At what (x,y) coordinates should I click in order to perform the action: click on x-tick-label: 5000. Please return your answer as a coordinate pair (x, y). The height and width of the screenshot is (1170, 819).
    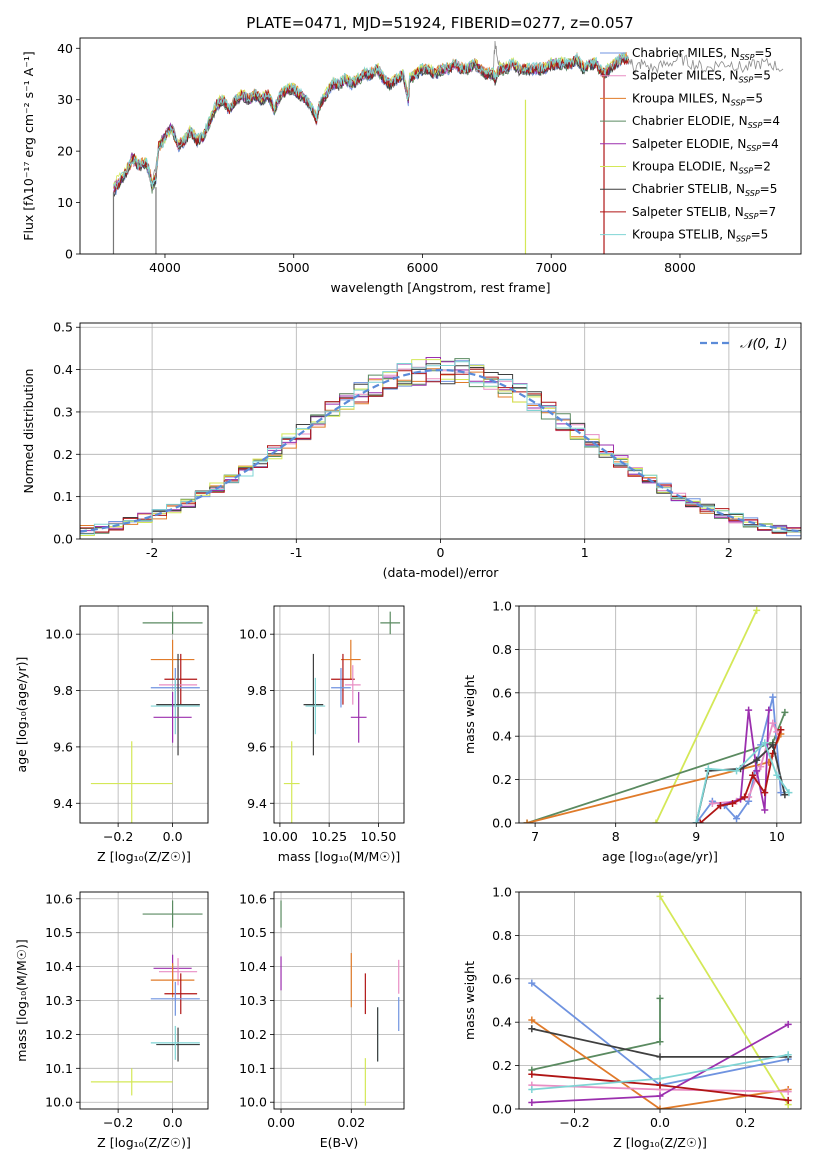
    Looking at the image, I should click on (294, 267).